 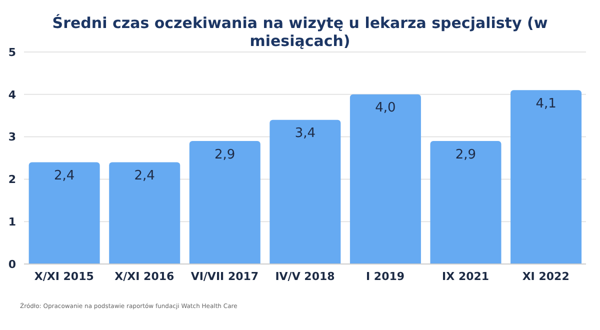 What do you see at coordinates (12, 264) in the screenshot?
I see `y-tick-label: 0` at bounding box center [12, 264].